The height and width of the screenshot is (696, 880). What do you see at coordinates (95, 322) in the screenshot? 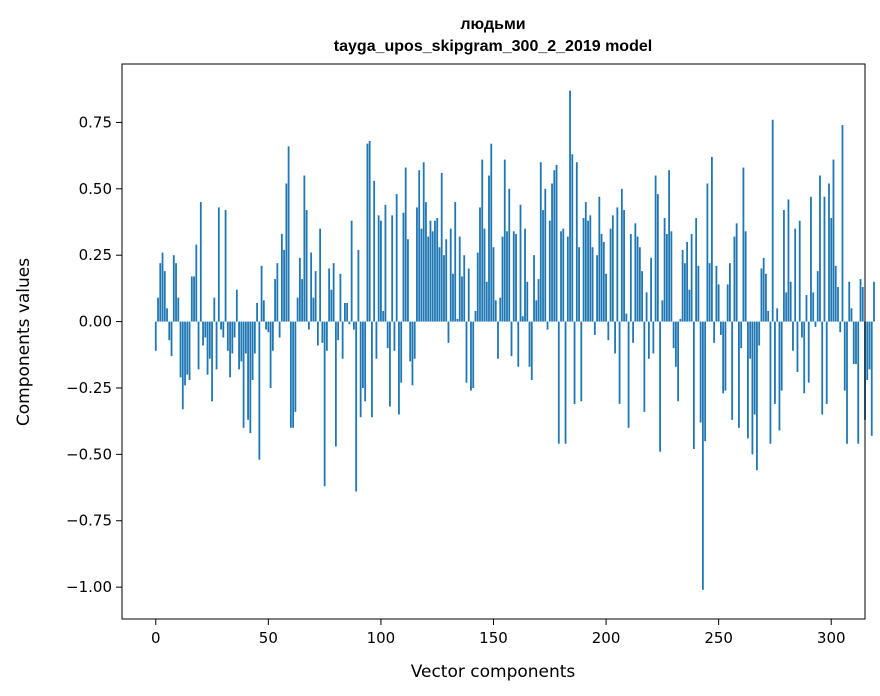
I see `y-tick-label: 0.00` at bounding box center [95, 322].